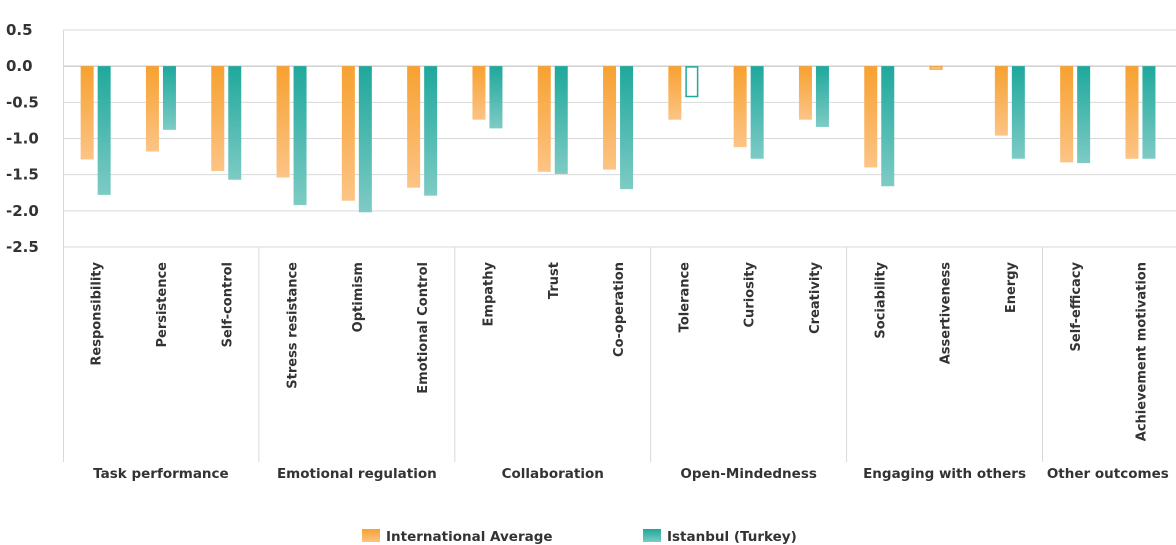 This screenshot has width=1176, height=545. I want to click on y-tick-label: -2.0, so click(22, 211).